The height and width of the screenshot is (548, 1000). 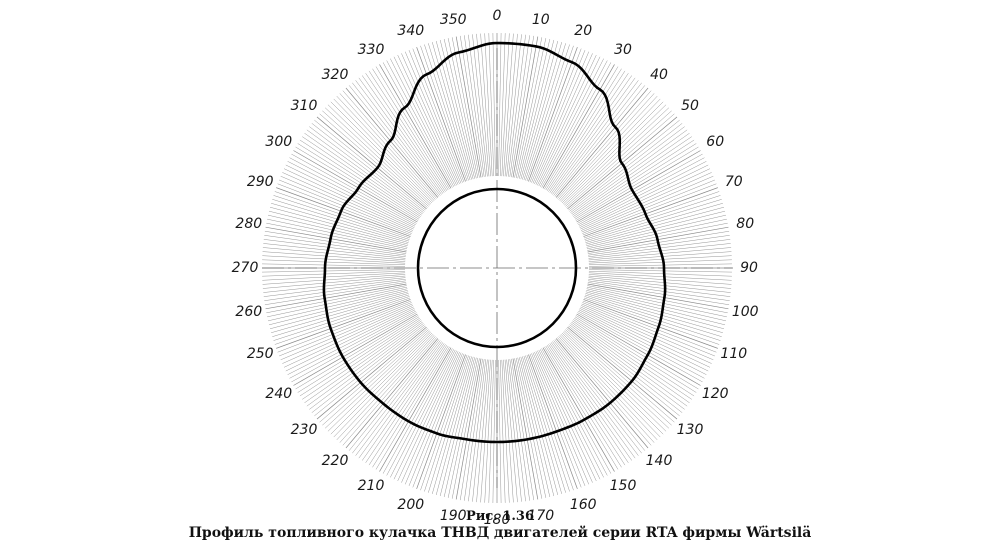 I want to click on angle-label-200: 200, so click(x=410, y=505).